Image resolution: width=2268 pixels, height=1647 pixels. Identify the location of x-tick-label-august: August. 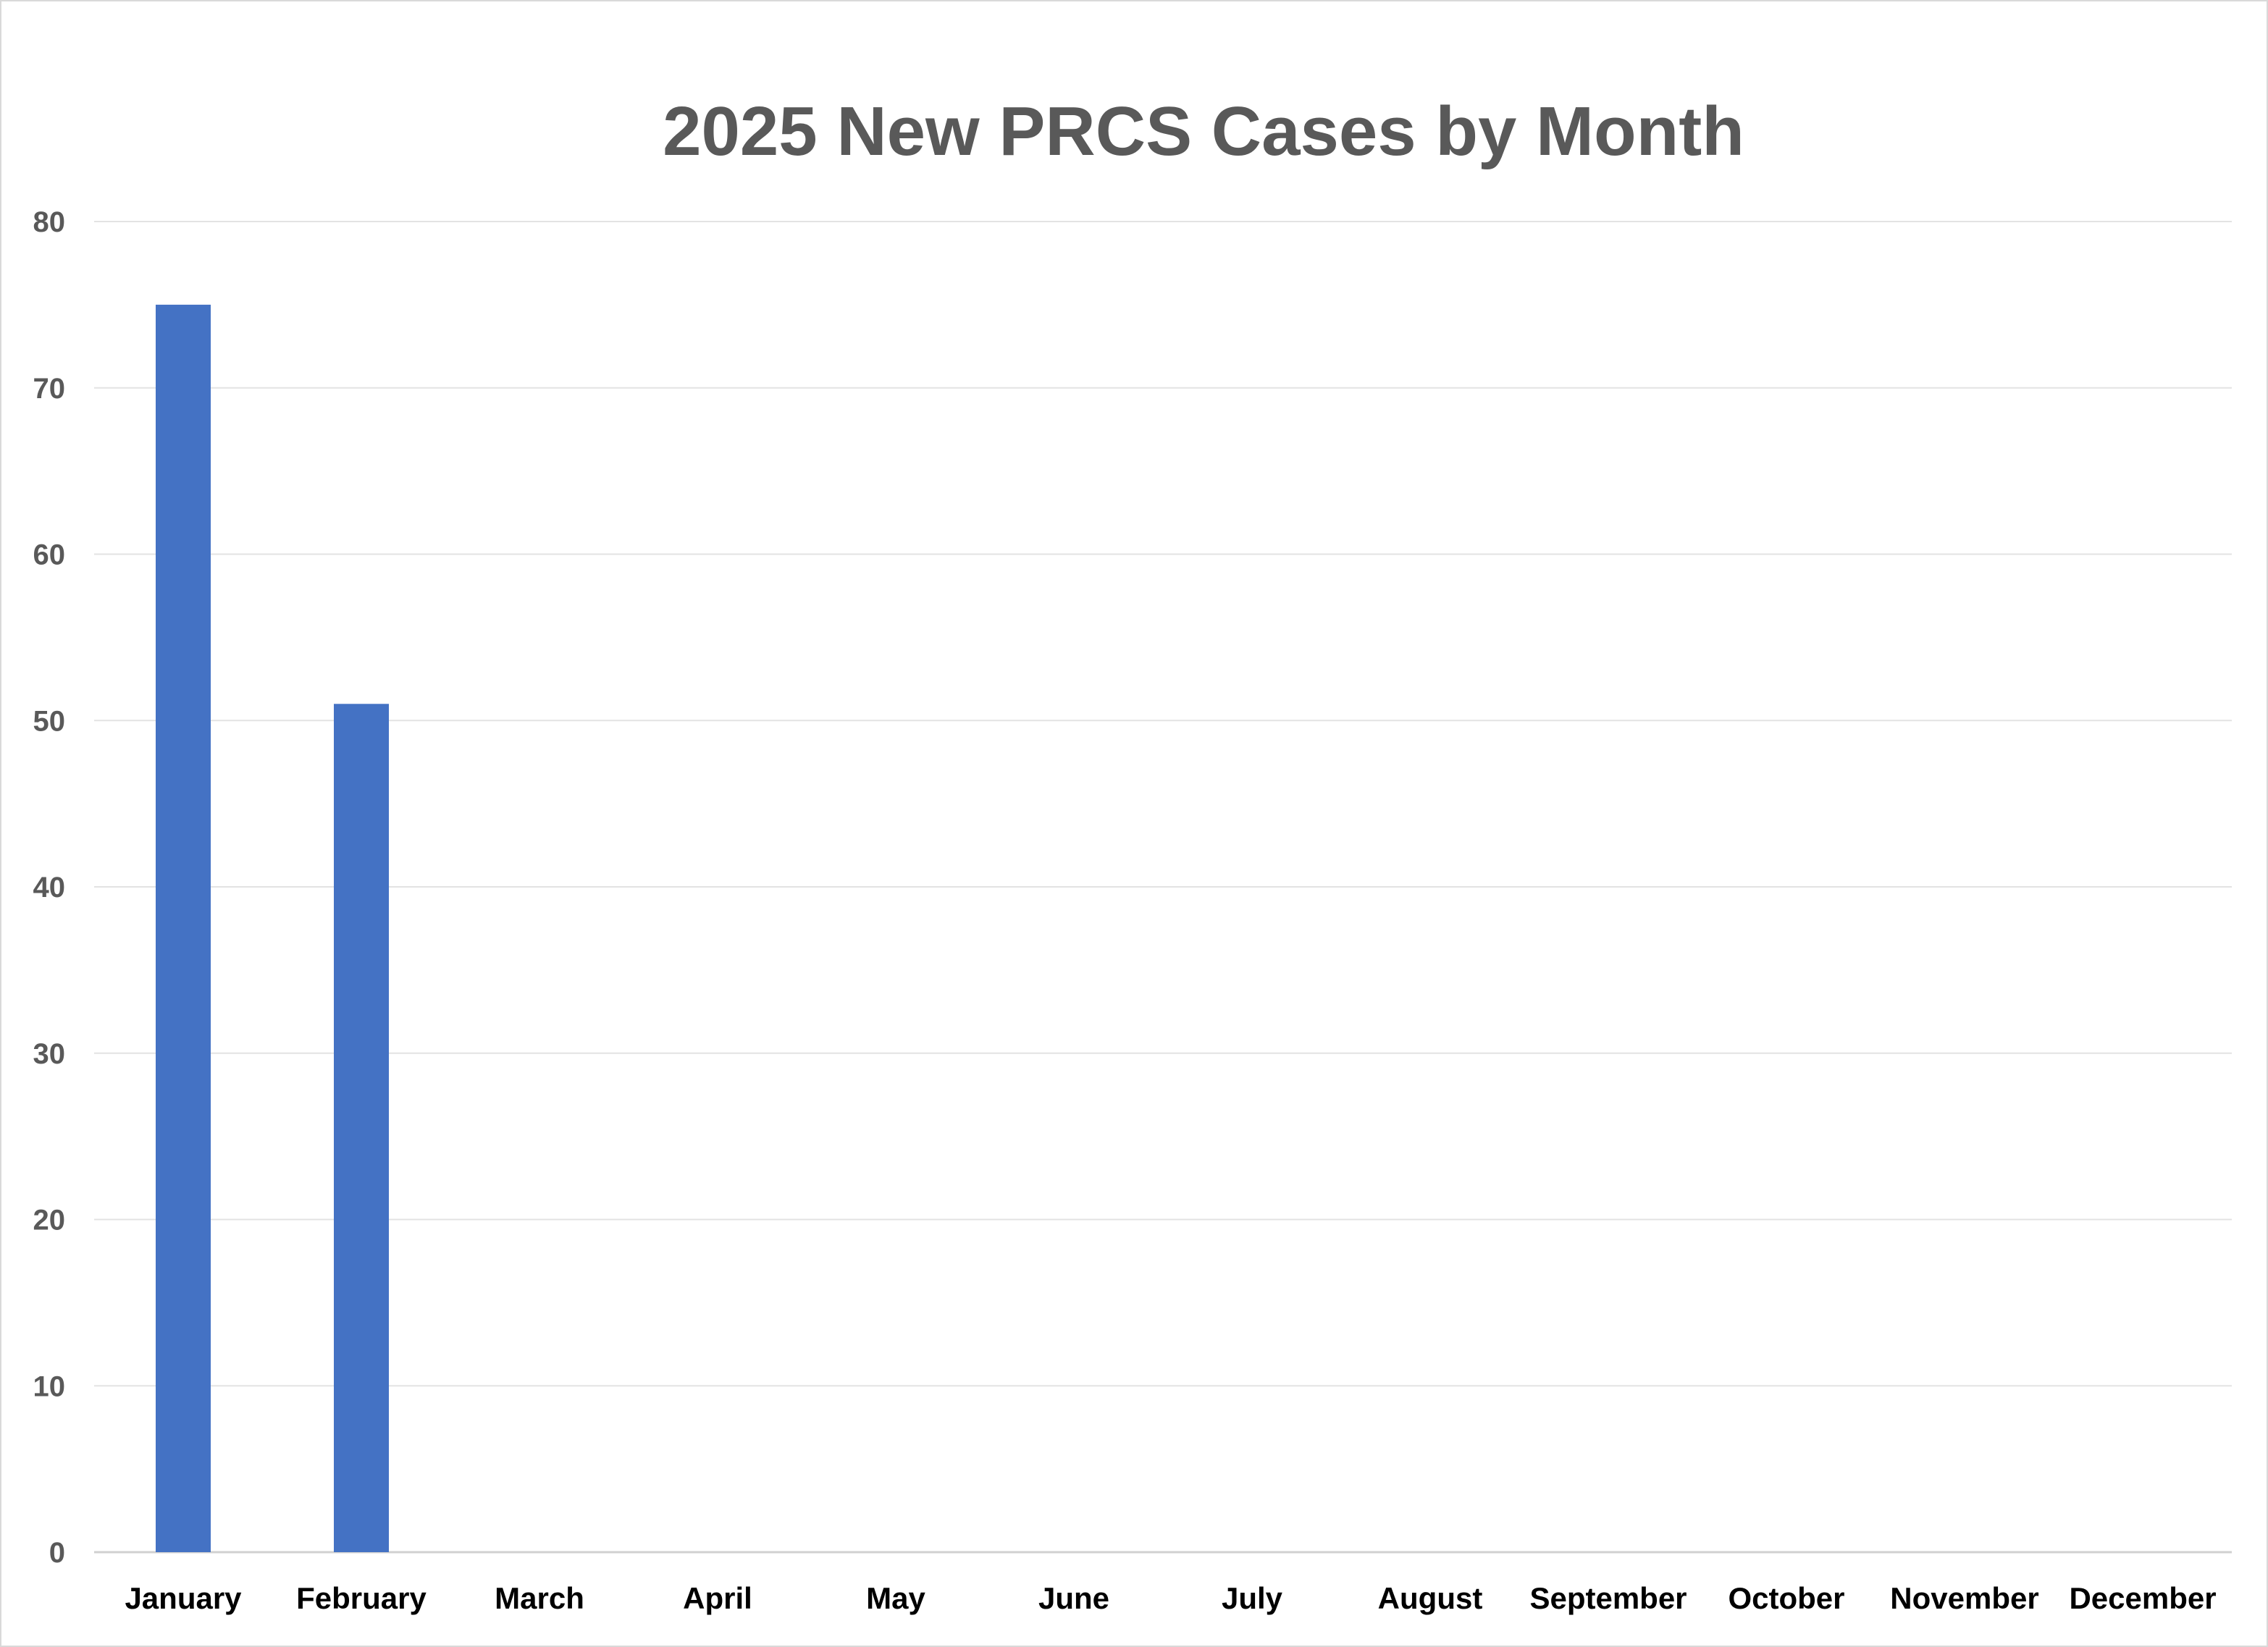
(1430, 1598).